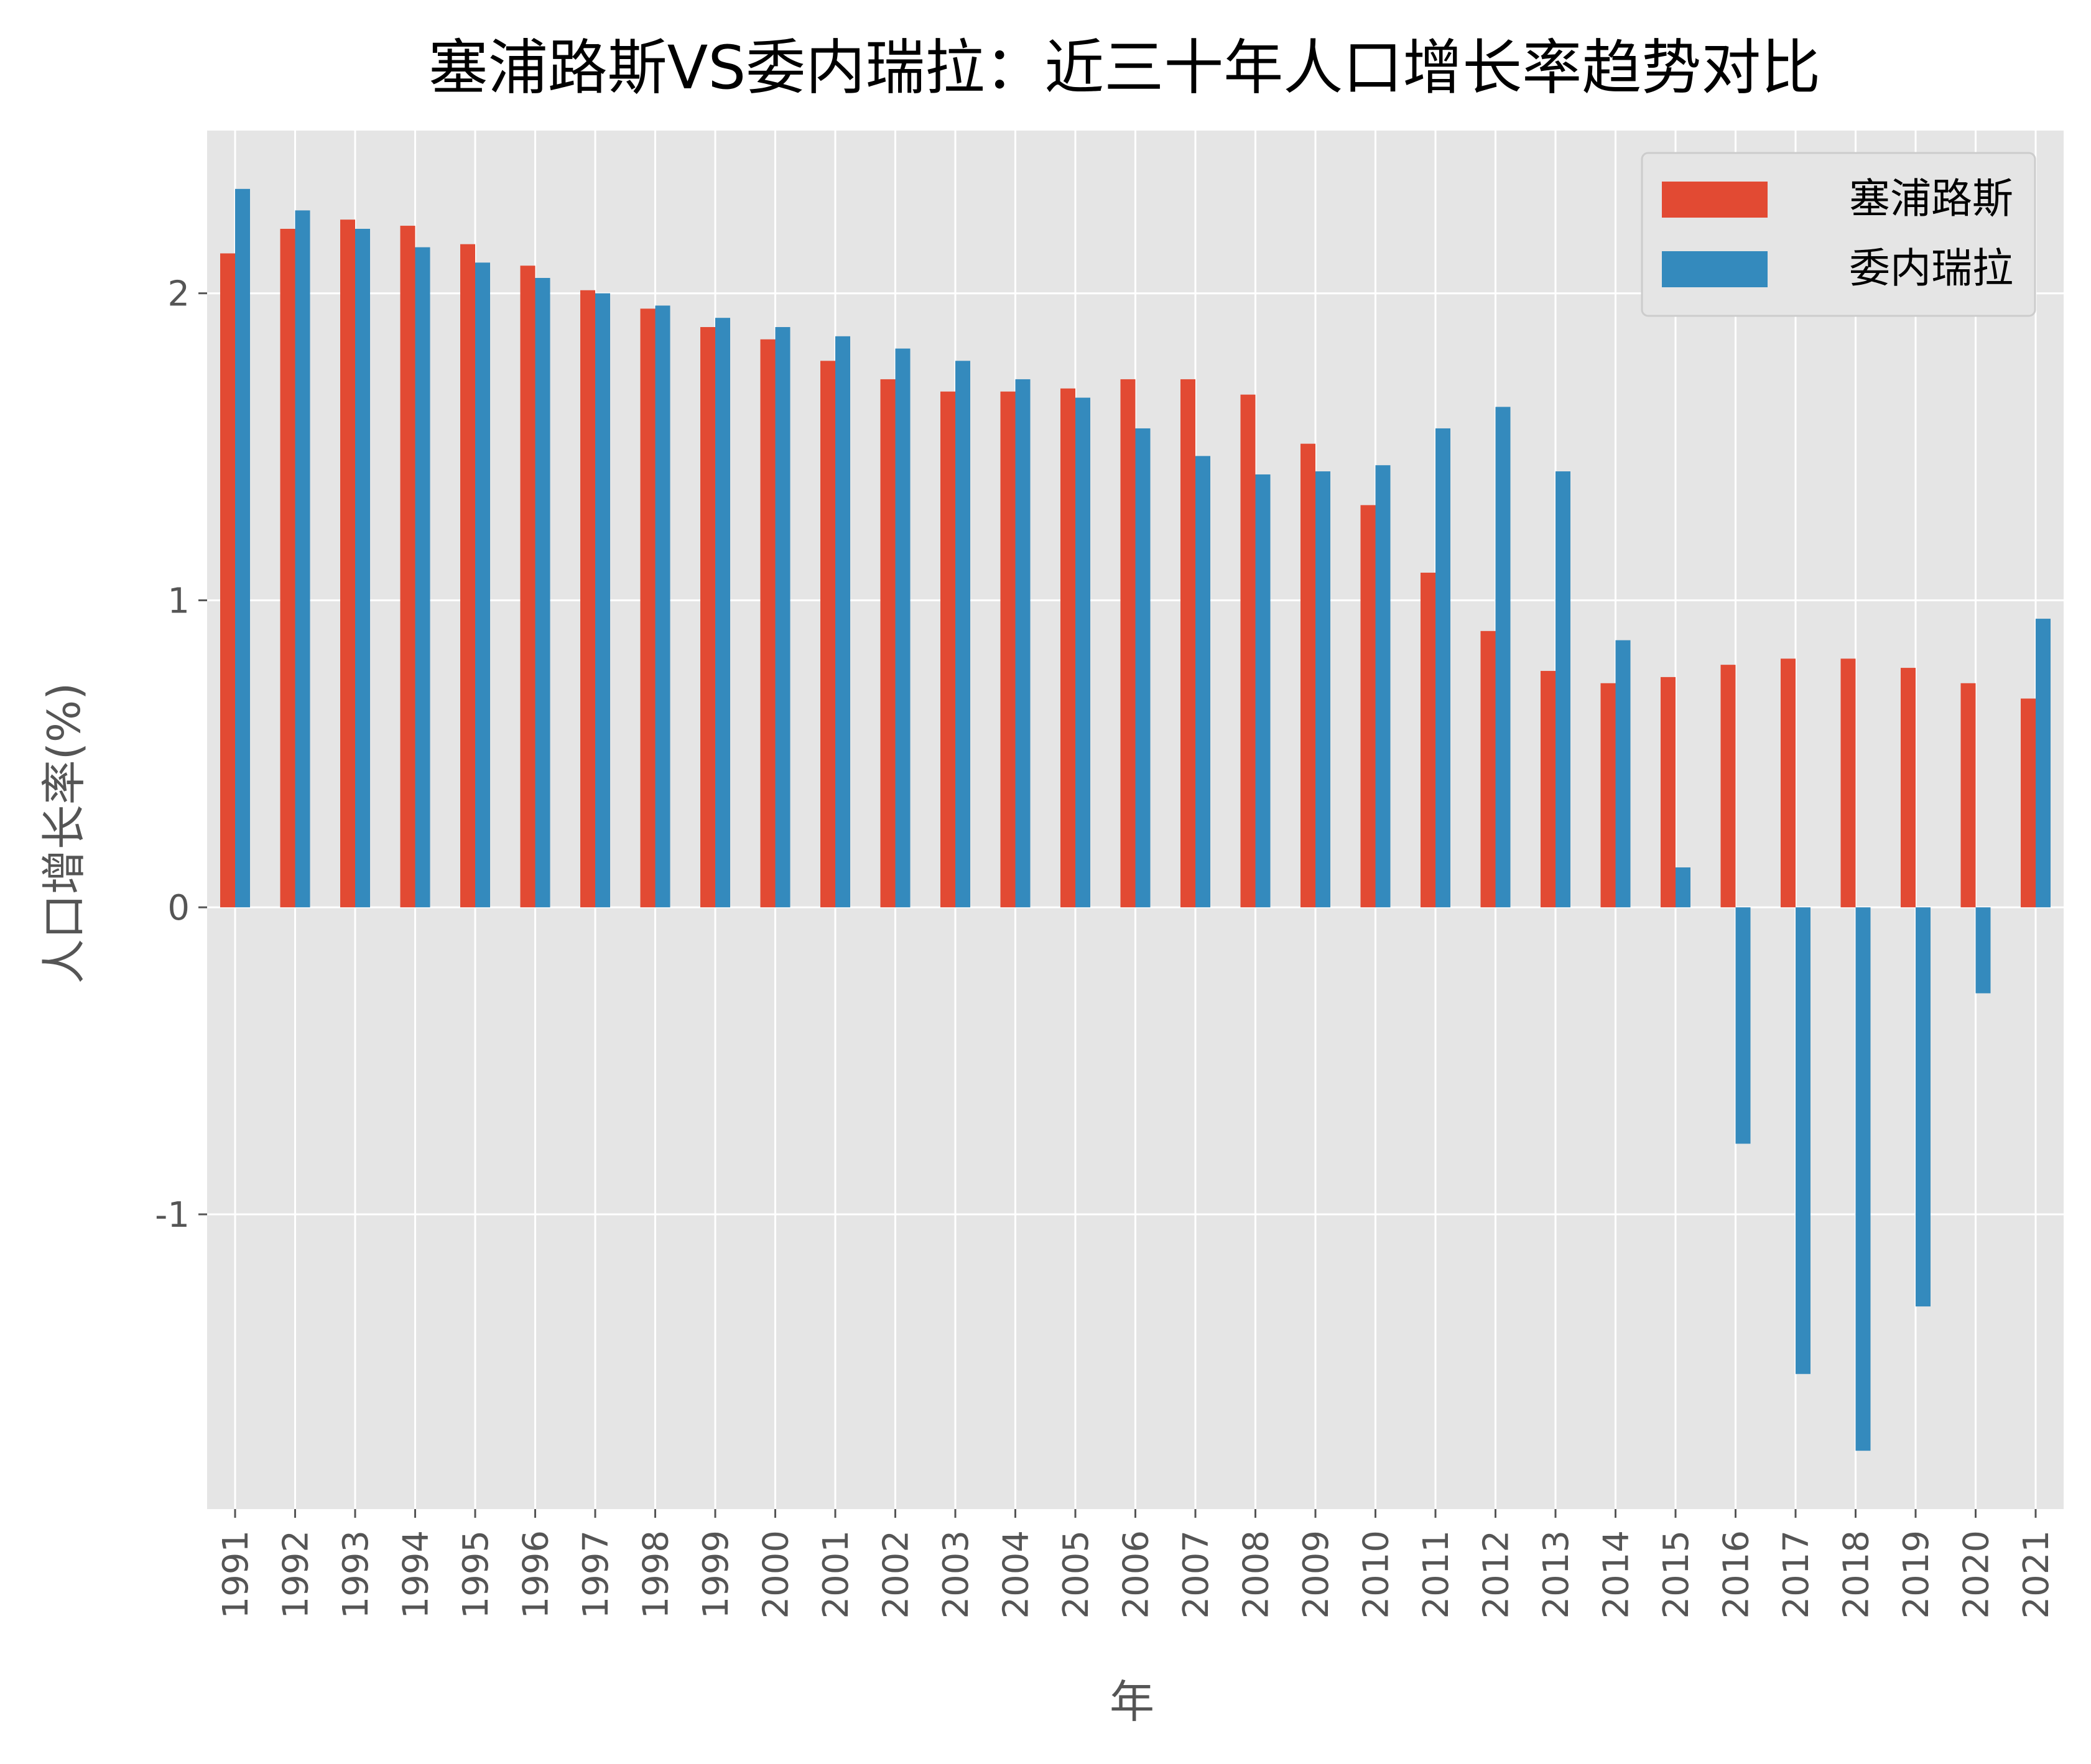  I want to click on bar-cyprus-2001, so click(827, 634).